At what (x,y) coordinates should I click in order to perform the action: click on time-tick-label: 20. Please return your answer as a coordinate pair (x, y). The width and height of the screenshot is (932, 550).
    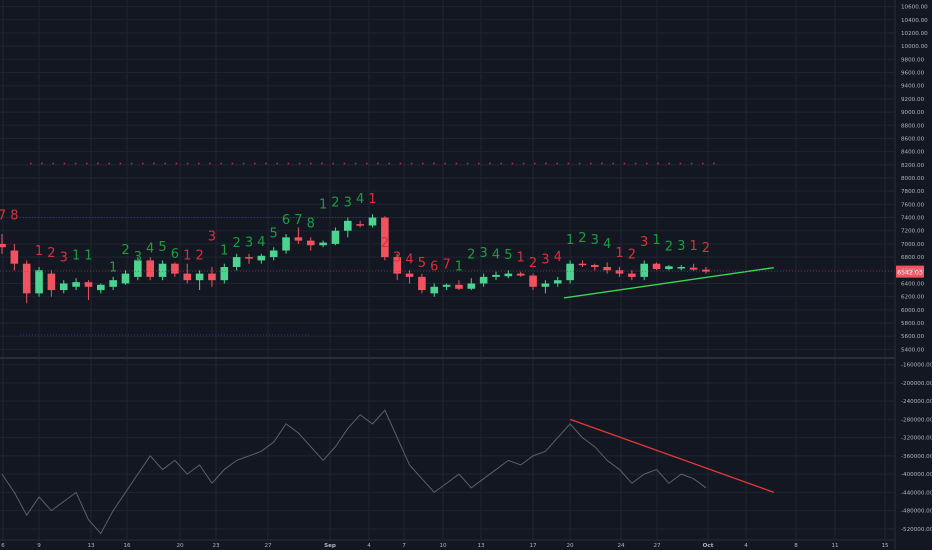
    Looking at the image, I should click on (180, 546).